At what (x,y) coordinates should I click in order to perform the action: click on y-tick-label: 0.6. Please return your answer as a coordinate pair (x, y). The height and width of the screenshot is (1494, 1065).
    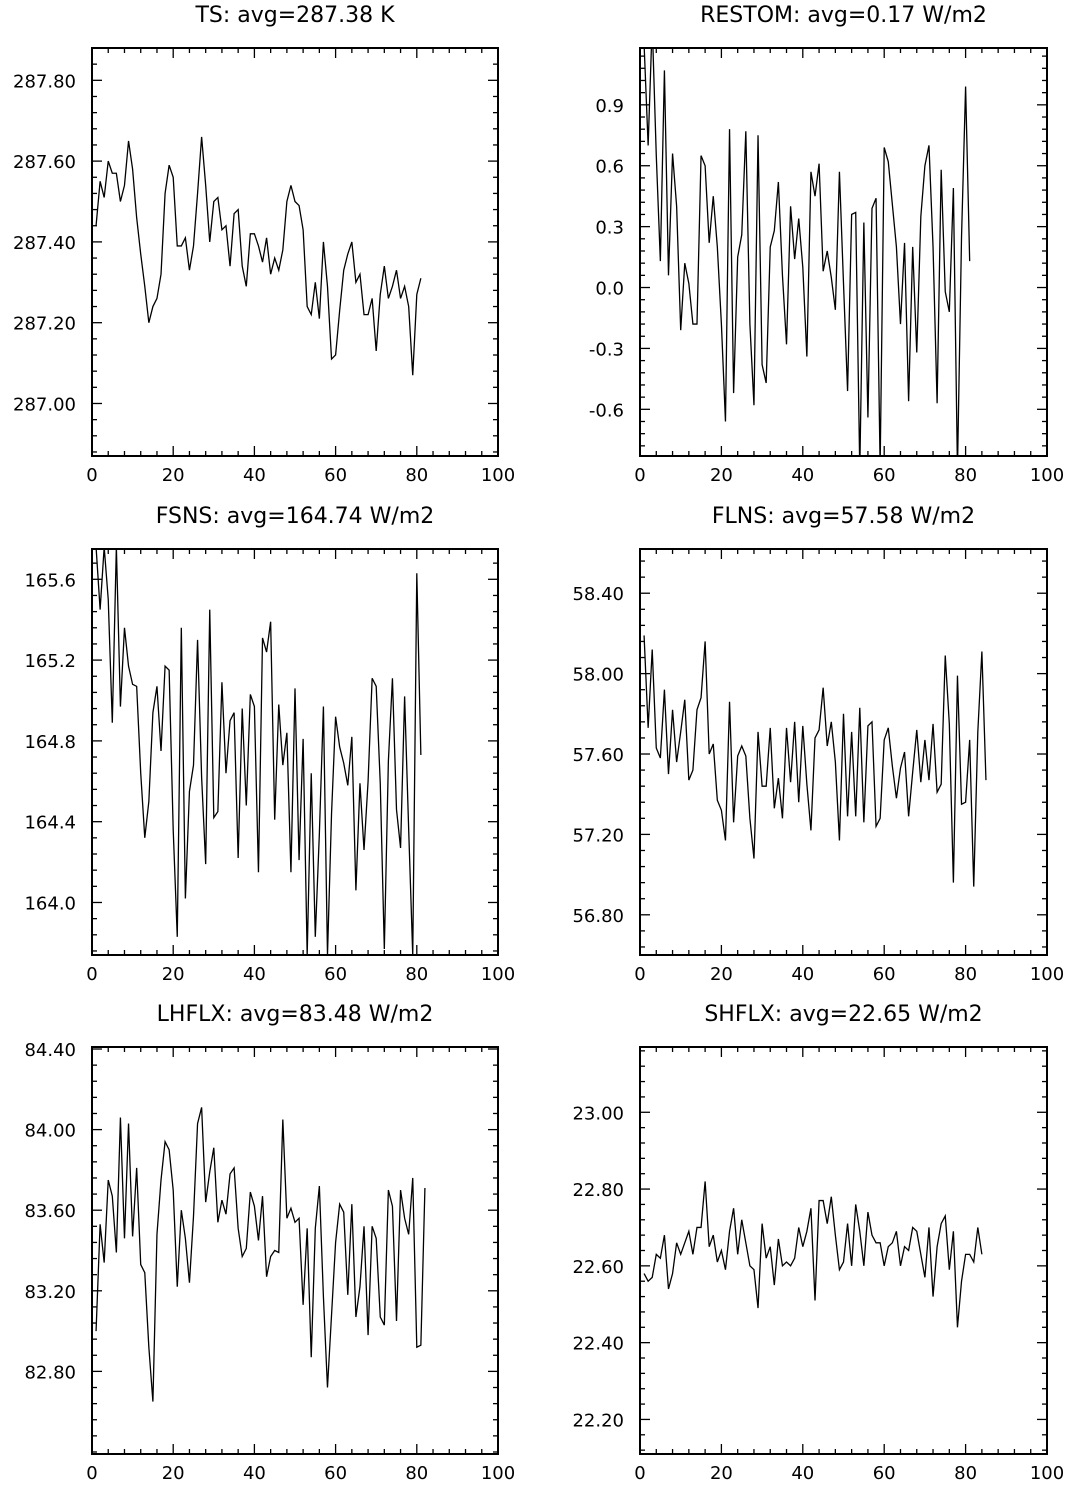
    Looking at the image, I should click on (609, 167).